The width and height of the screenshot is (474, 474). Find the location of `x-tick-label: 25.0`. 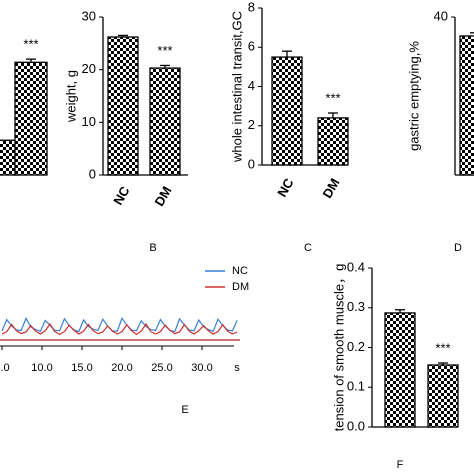

x-tick-label: 25.0 is located at coordinates (161, 368).